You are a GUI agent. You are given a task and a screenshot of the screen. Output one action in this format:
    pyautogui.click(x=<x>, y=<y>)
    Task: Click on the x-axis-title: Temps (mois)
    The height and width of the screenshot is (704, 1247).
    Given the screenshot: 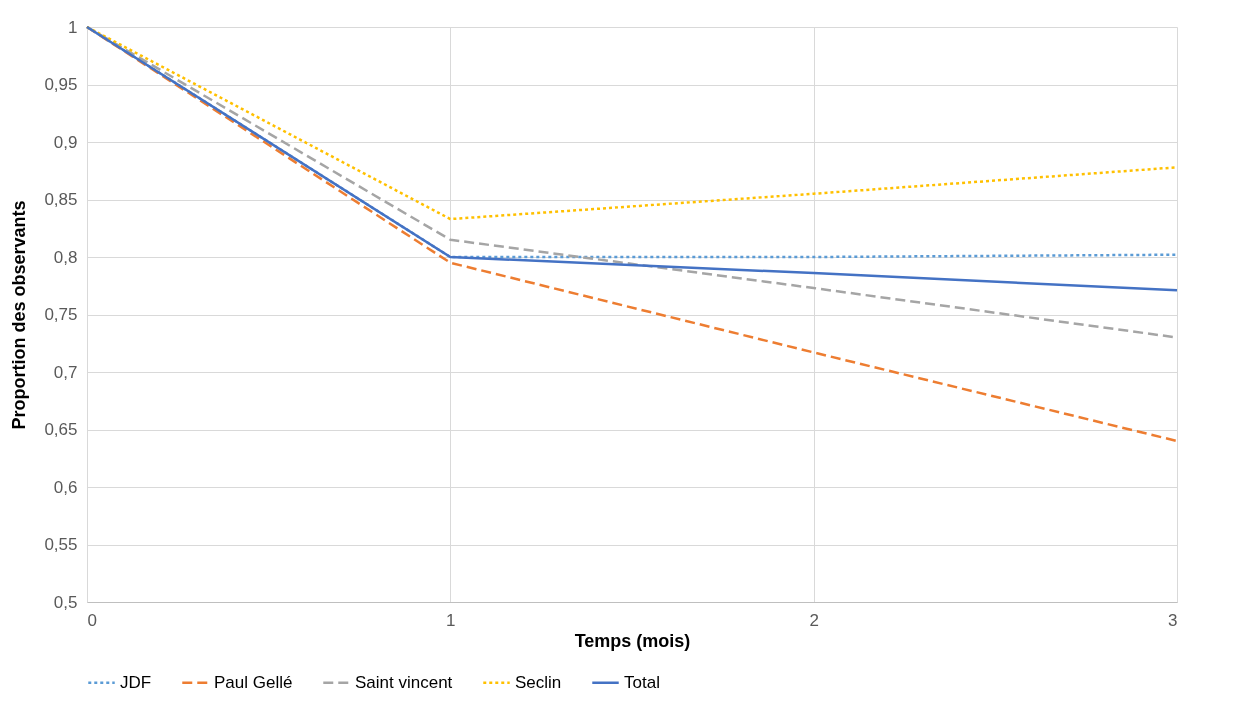 What is the action you would take?
    pyautogui.click(x=632, y=640)
    